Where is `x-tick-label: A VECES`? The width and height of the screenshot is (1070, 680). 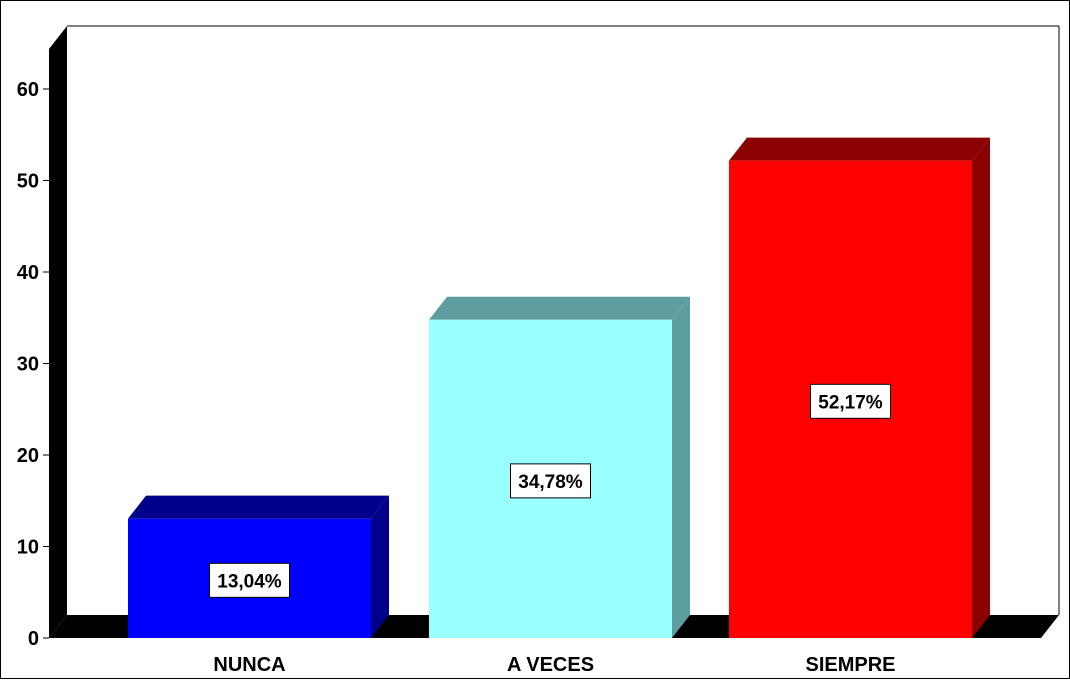 x-tick-label: A VECES is located at coordinates (550, 665).